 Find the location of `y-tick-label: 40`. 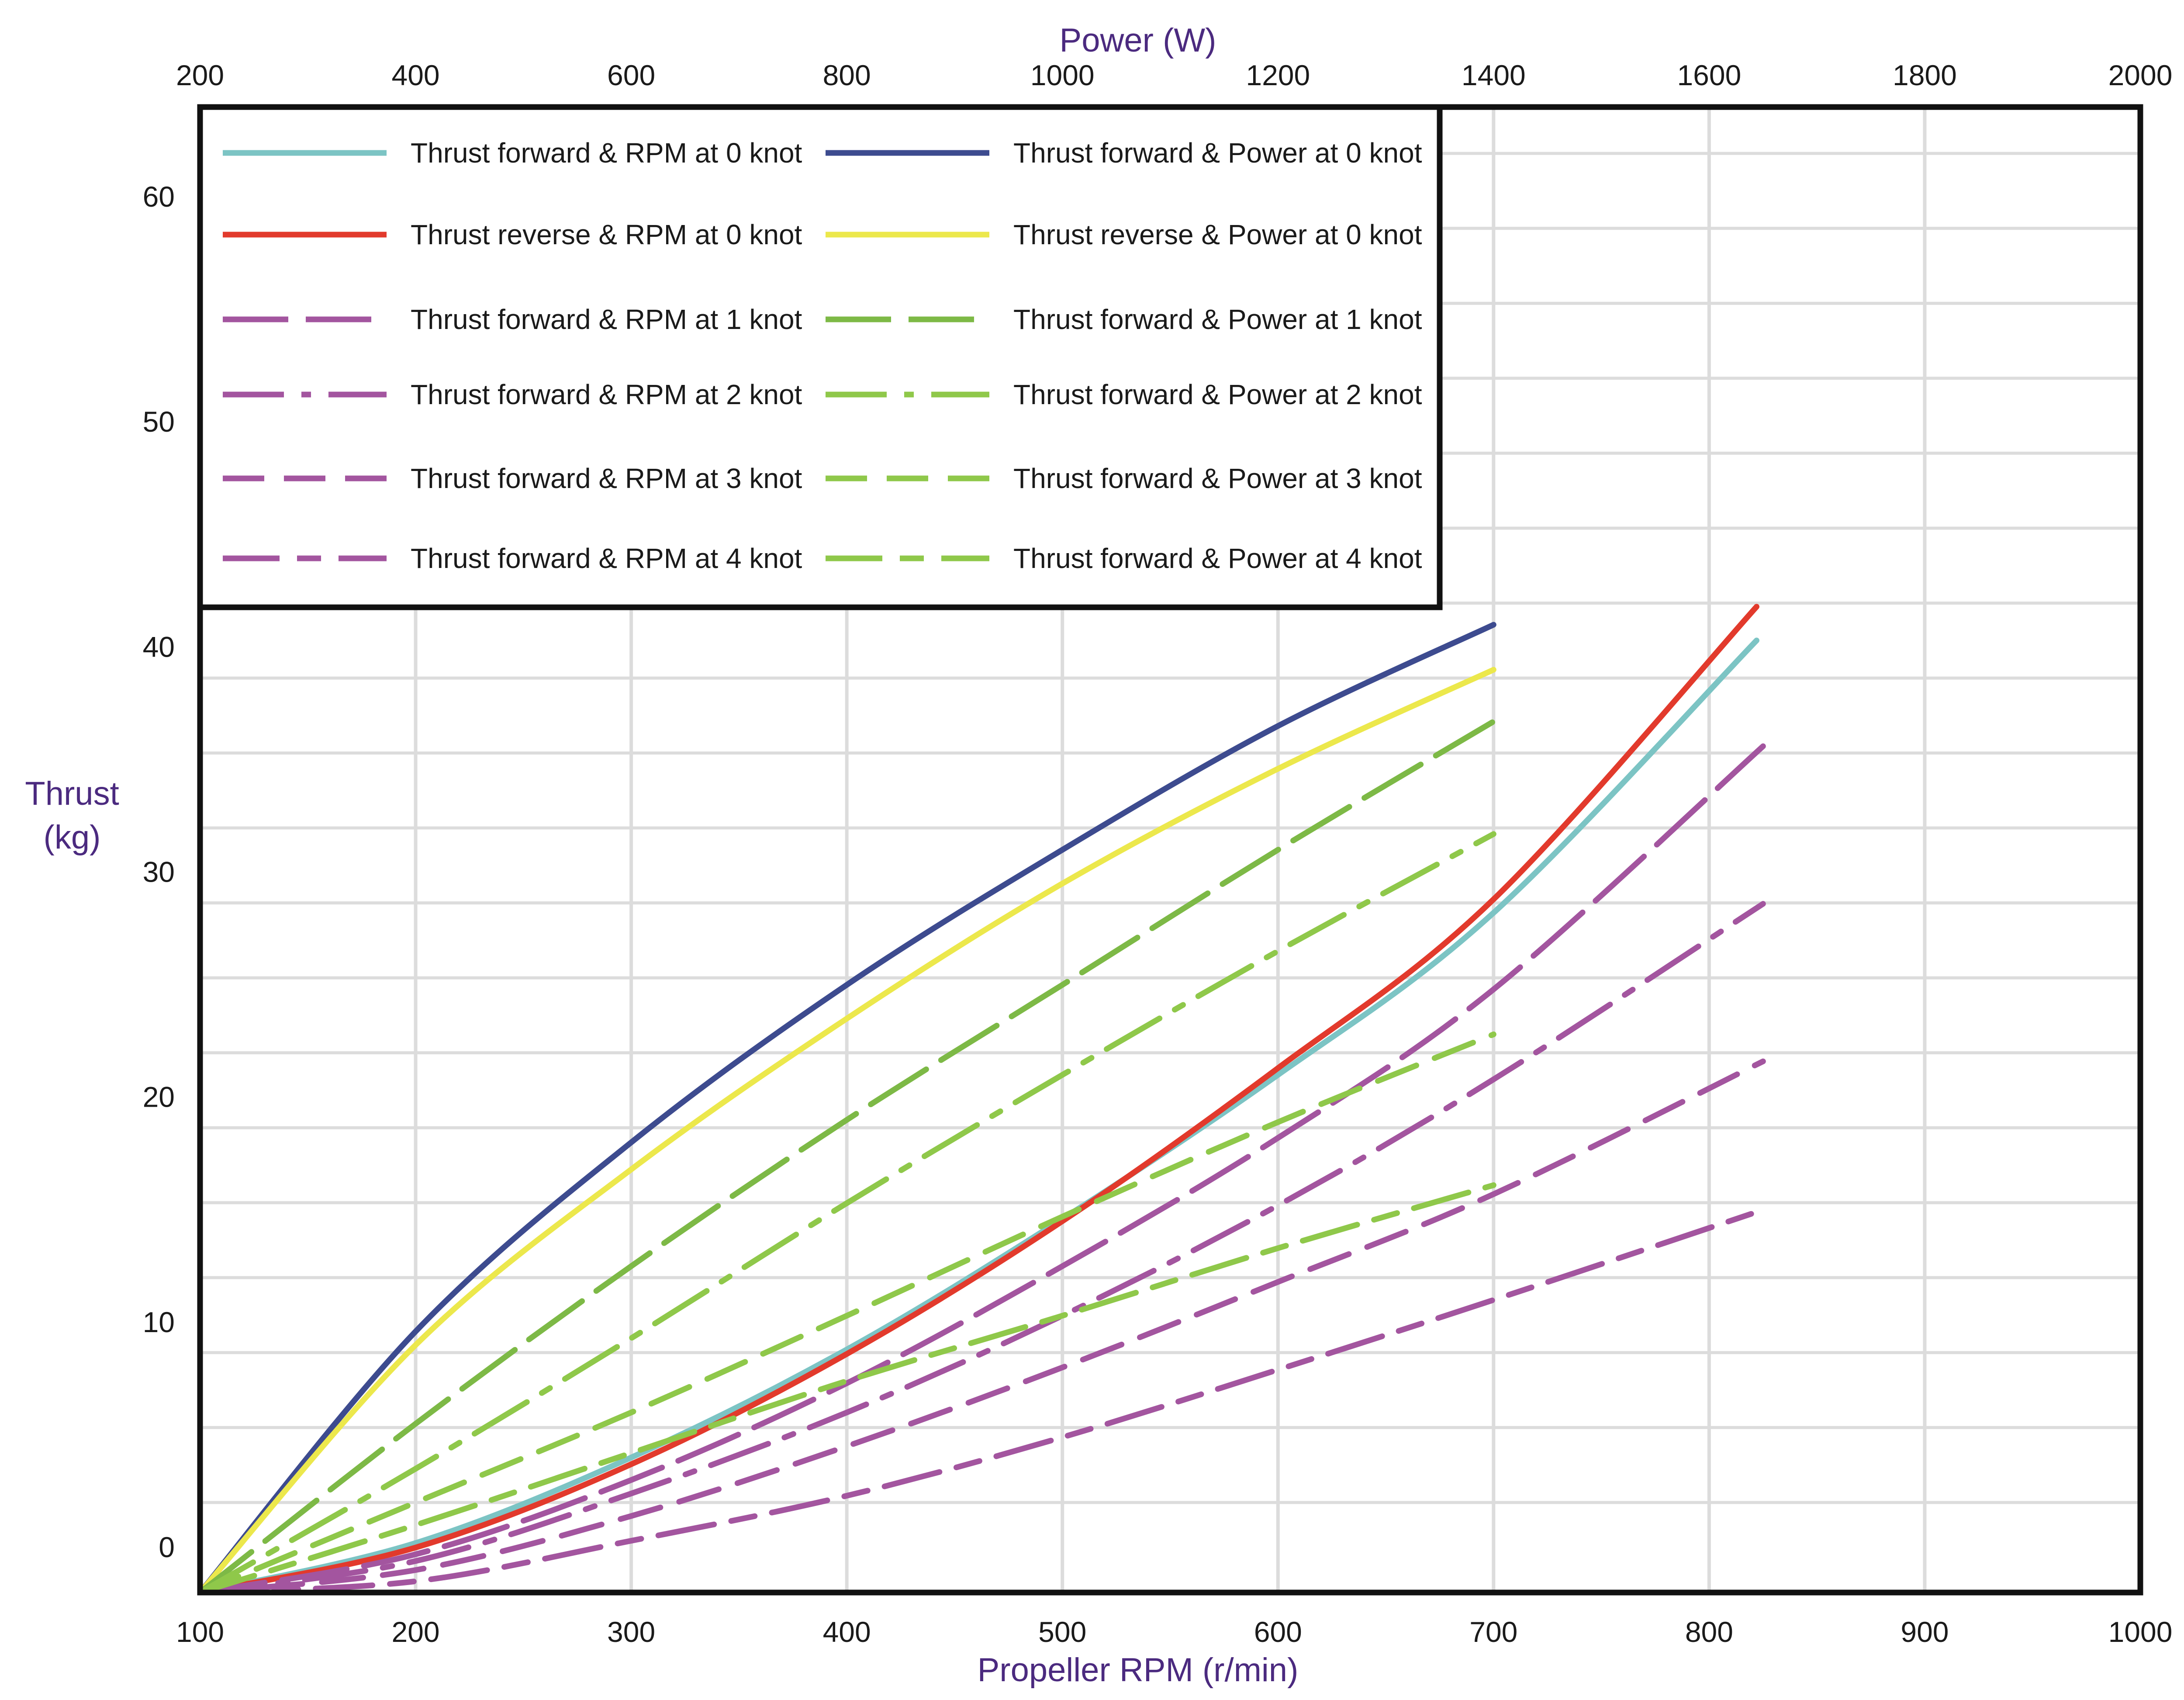

y-tick-label: 40 is located at coordinates (159, 646).